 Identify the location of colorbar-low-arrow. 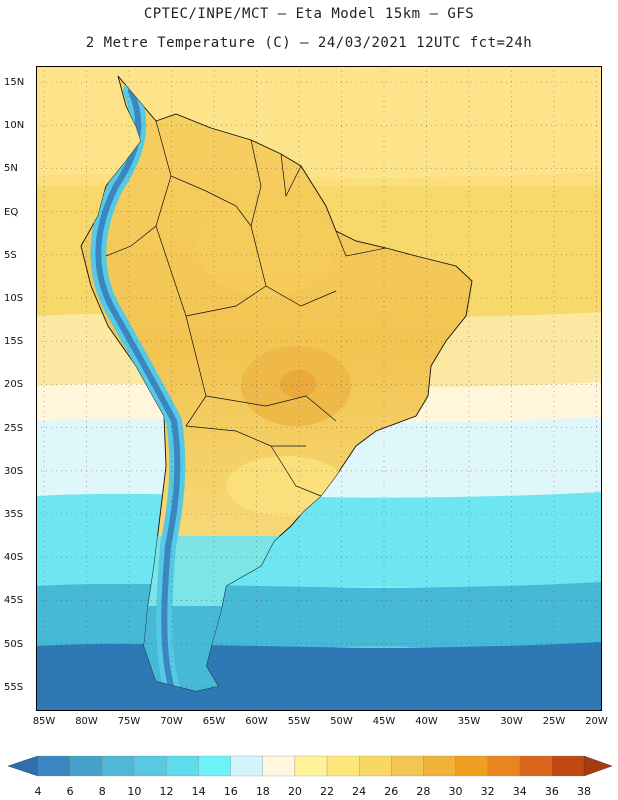
(23, 766).